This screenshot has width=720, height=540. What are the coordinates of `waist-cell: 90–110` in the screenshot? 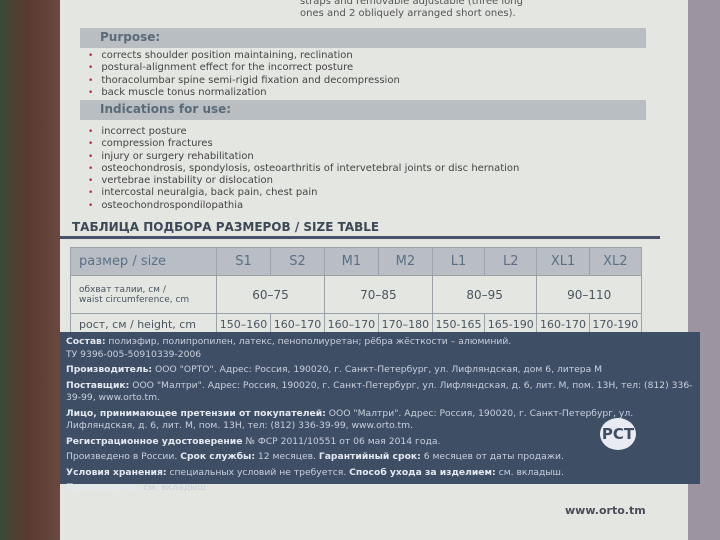 It's located at (589, 294).